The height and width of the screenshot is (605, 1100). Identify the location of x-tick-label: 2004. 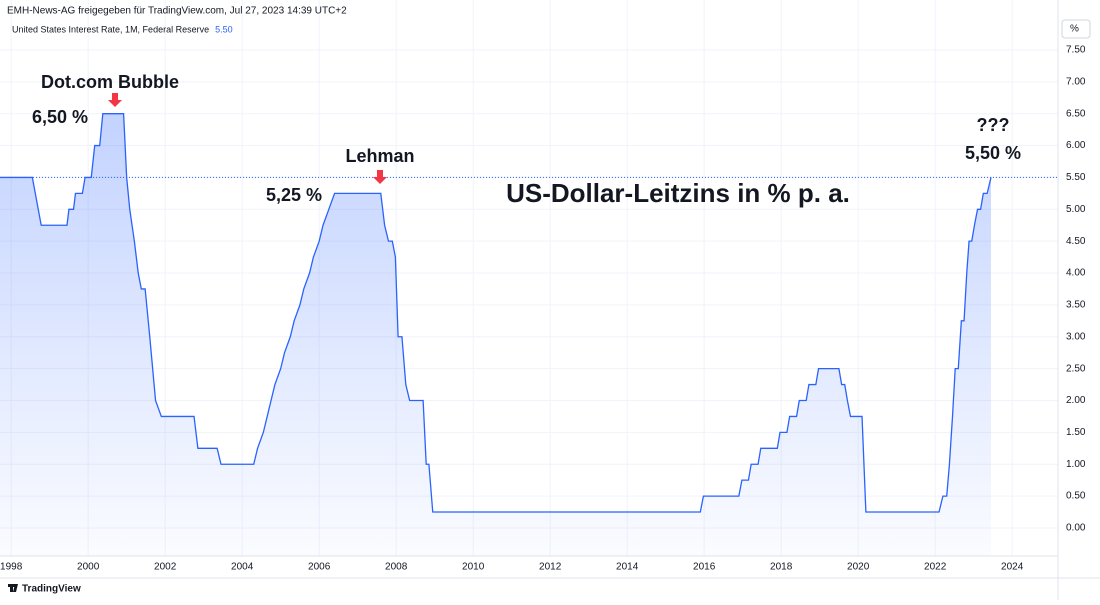
(242, 567).